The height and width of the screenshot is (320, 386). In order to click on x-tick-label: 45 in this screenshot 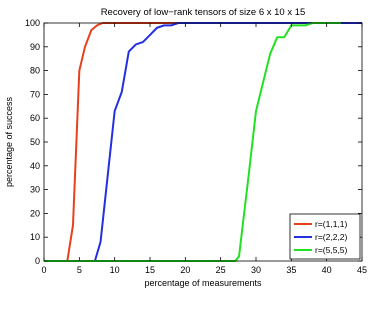, I will do `click(362, 270)`.